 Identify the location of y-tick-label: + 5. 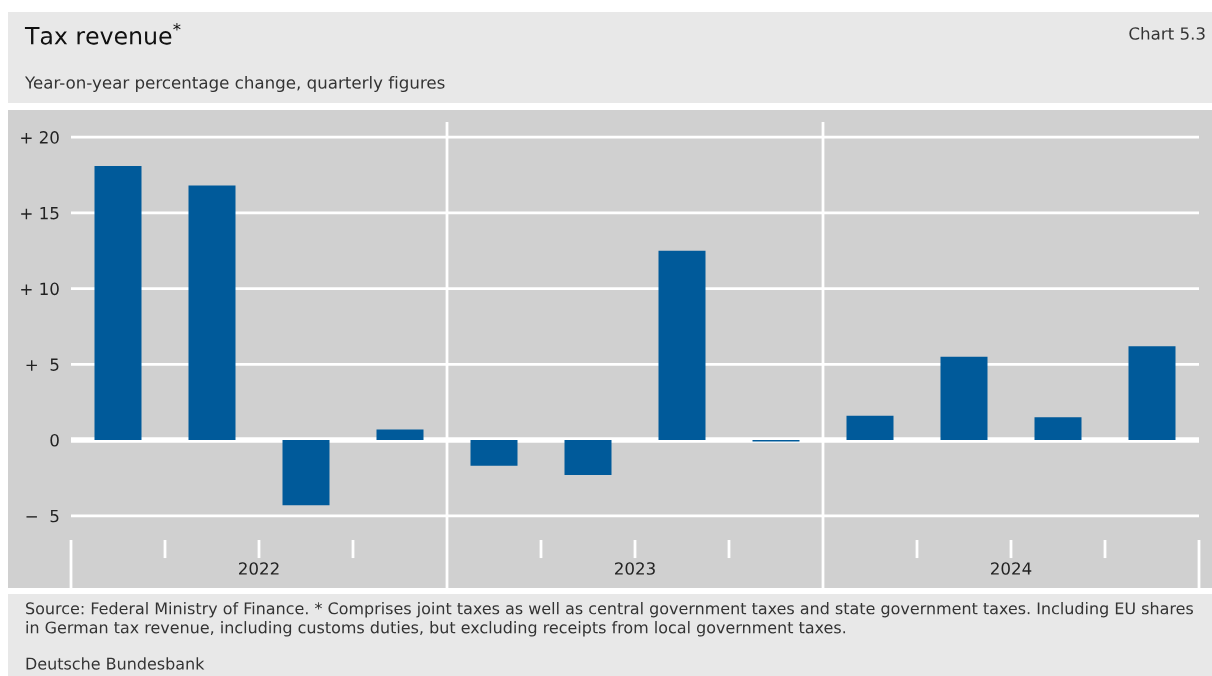
(42, 364).